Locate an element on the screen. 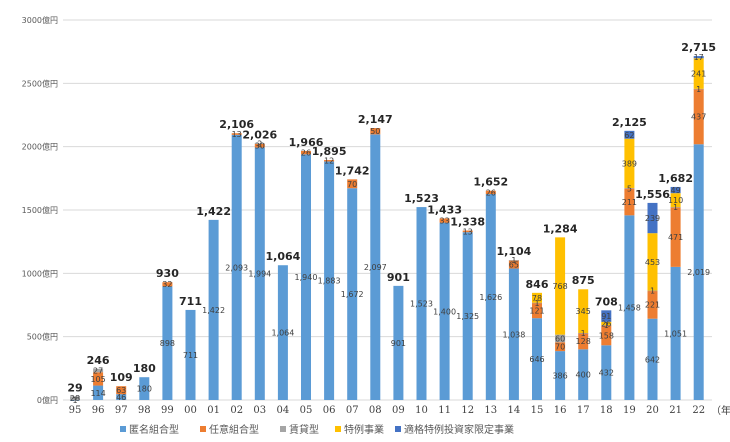 The height and width of the screenshot is (442, 730). segment-value-label: 241 is located at coordinates (698, 74).